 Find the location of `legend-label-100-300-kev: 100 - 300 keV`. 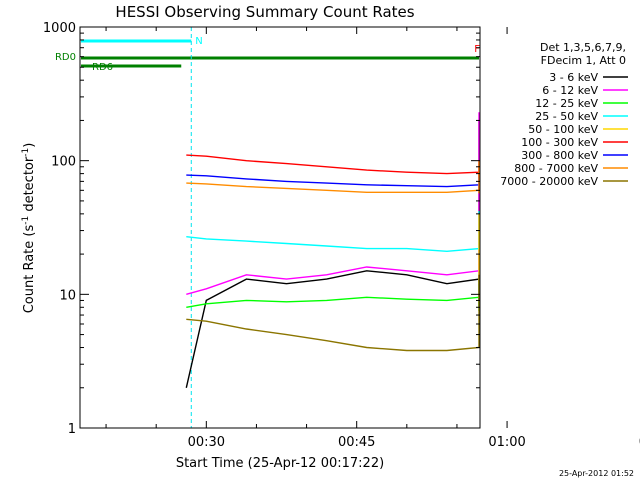

legend-label-100-300-kev: 100 - 300 keV is located at coordinates (559, 142).